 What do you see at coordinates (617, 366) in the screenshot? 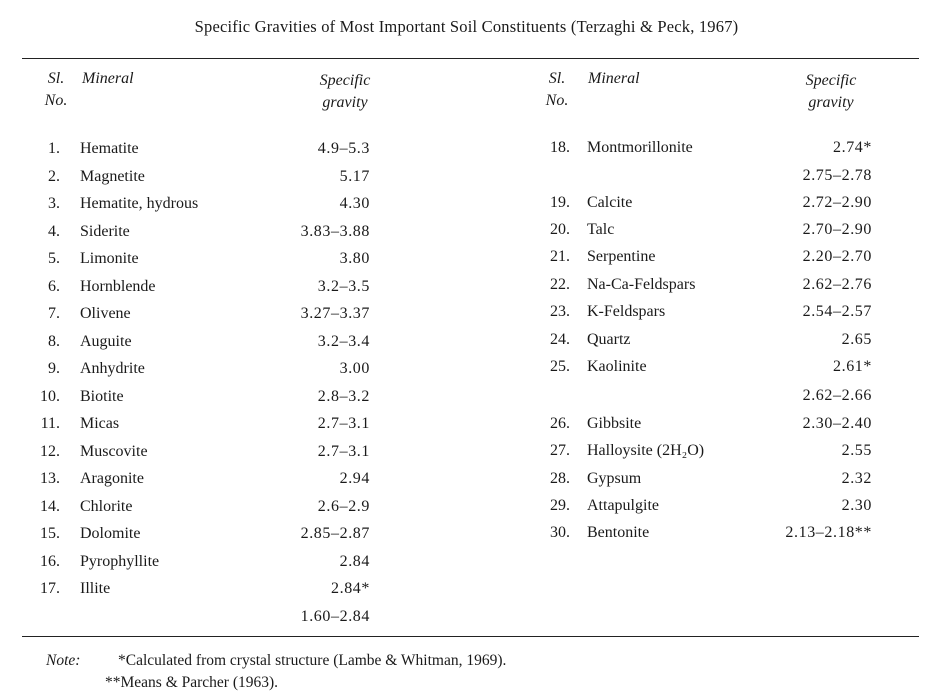
I see `mineral-name: Kaolinite` at bounding box center [617, 366].